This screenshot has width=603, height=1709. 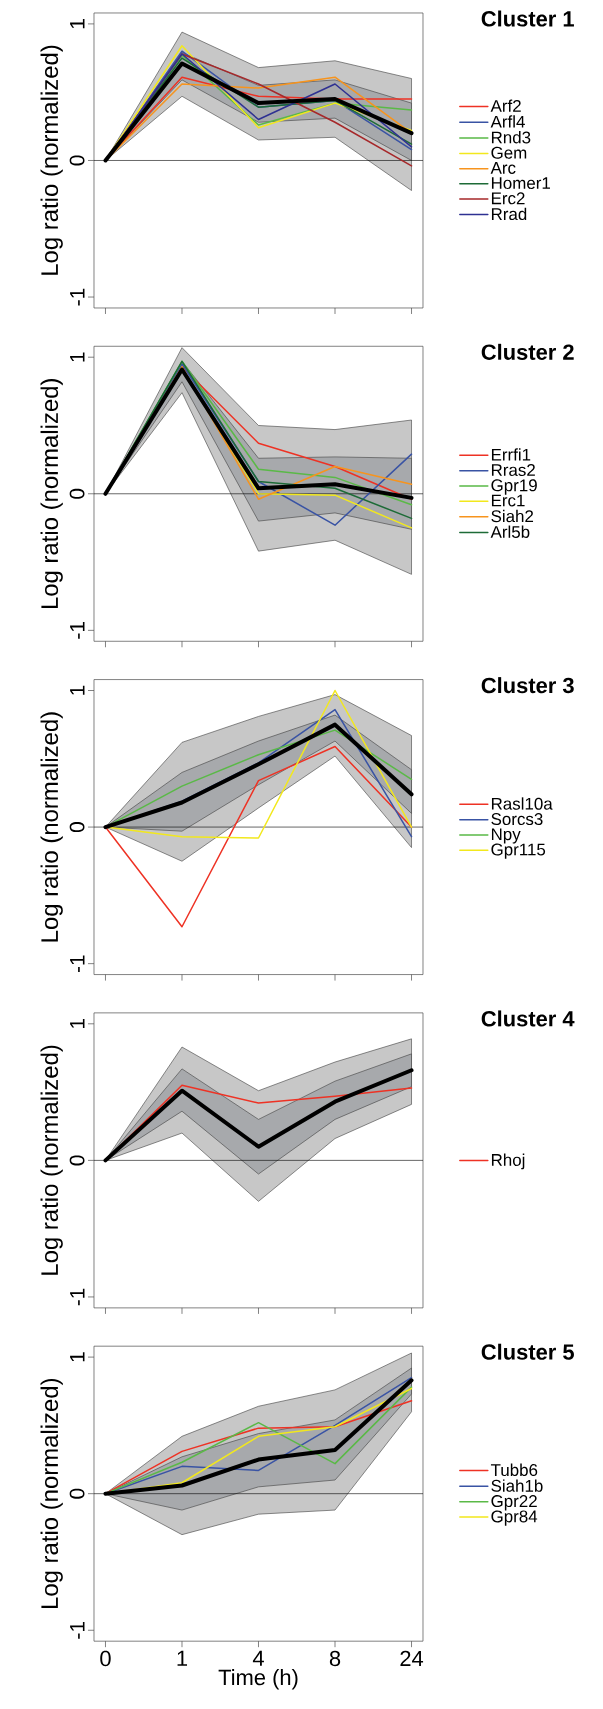 What do you see at coordinates (508, 198) in the screenshot?
I see `legend-label: Erc2` at bounding box center [508, 198].